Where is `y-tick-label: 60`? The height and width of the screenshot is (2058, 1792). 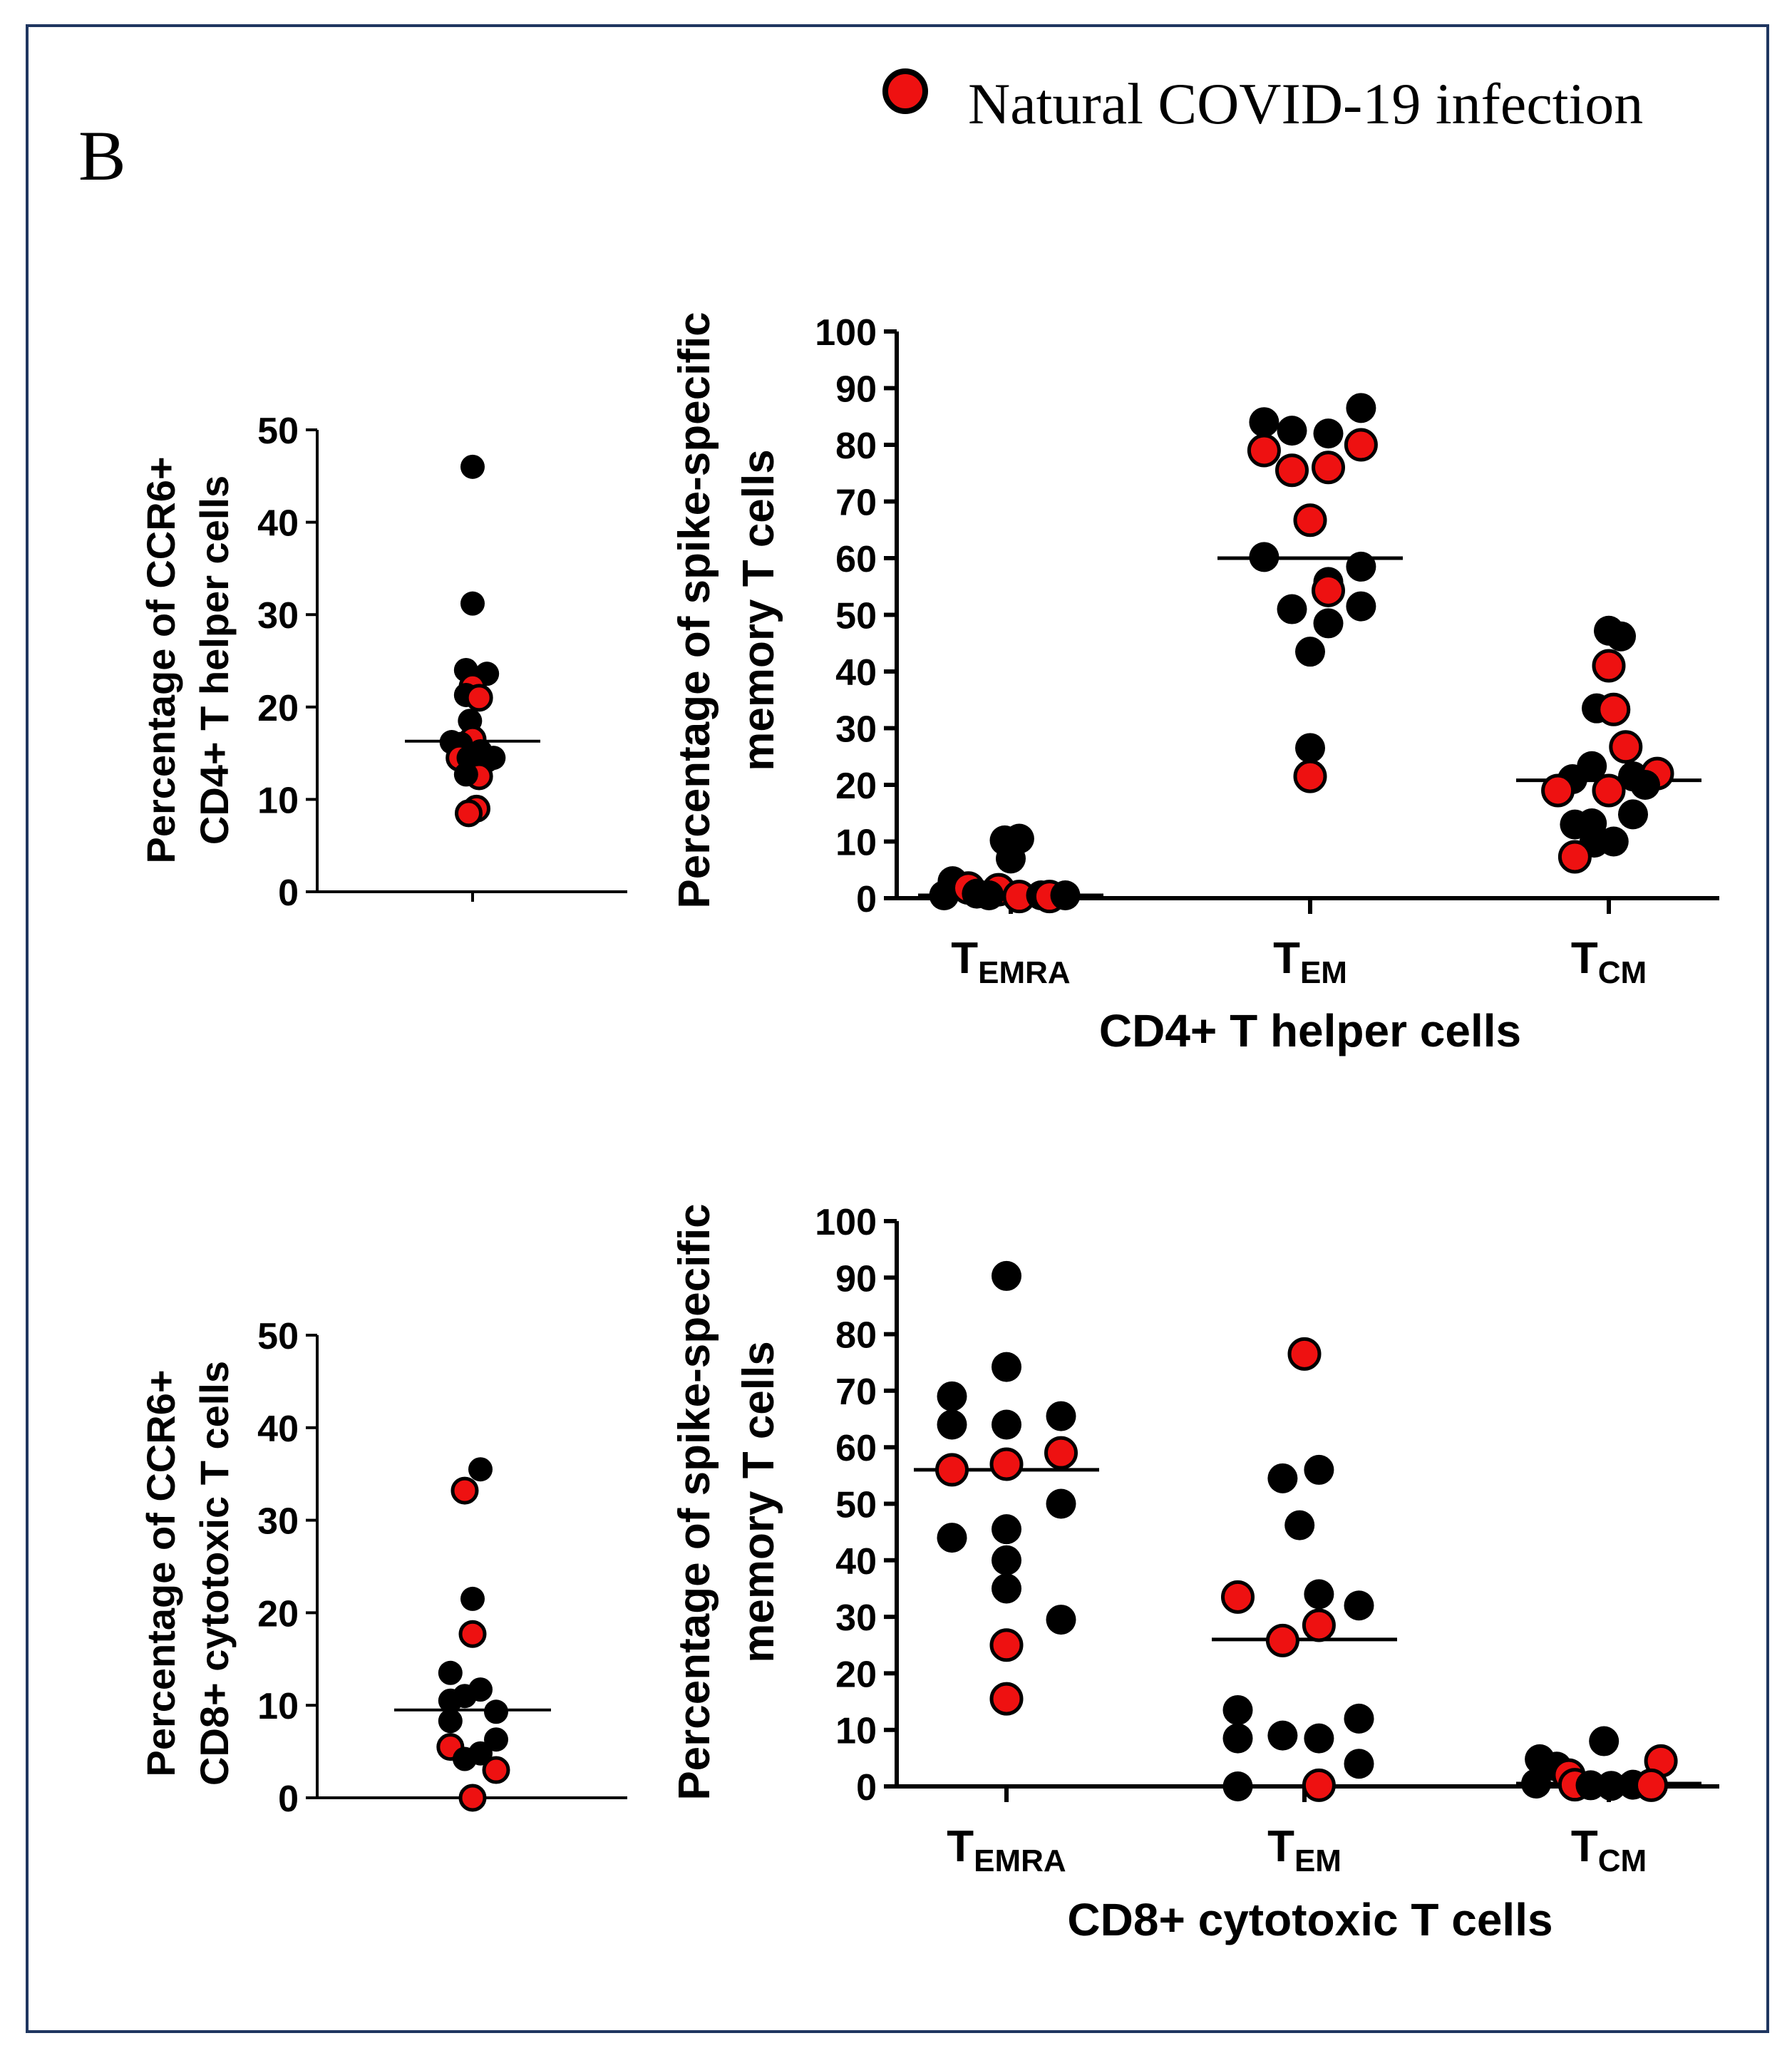
y-tick-label: 60 is located at coordinates (856, 1448).